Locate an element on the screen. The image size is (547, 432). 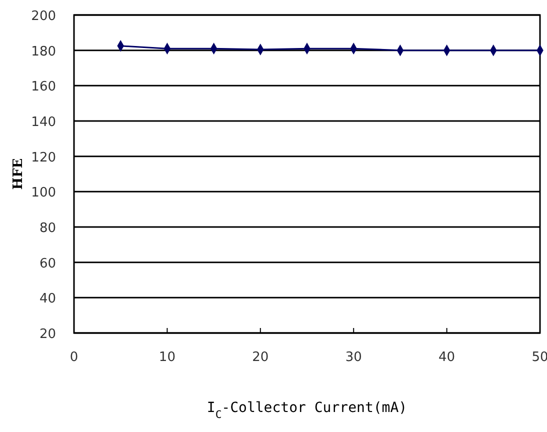
y-tick-label: 120 is located at coordinates (43, 158).